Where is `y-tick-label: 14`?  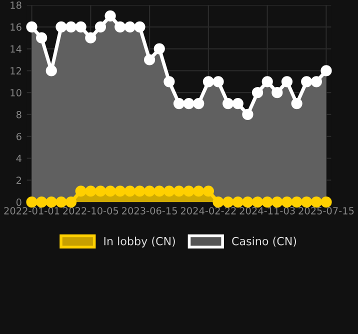 y-tick-label: 14 is located at coordinates (16, 48).